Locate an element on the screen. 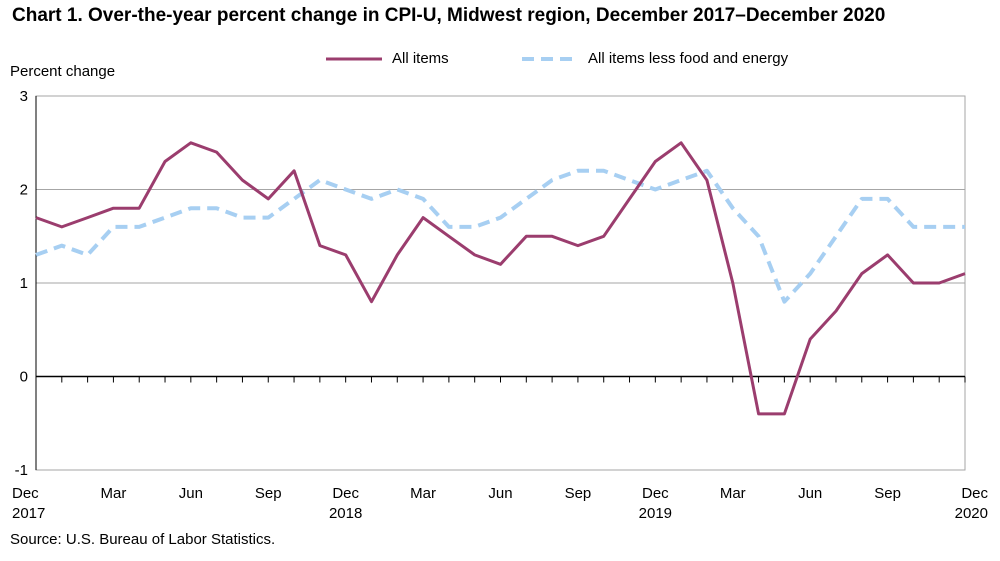  legend-swatch-all-items is located at coordinates (354, 58).